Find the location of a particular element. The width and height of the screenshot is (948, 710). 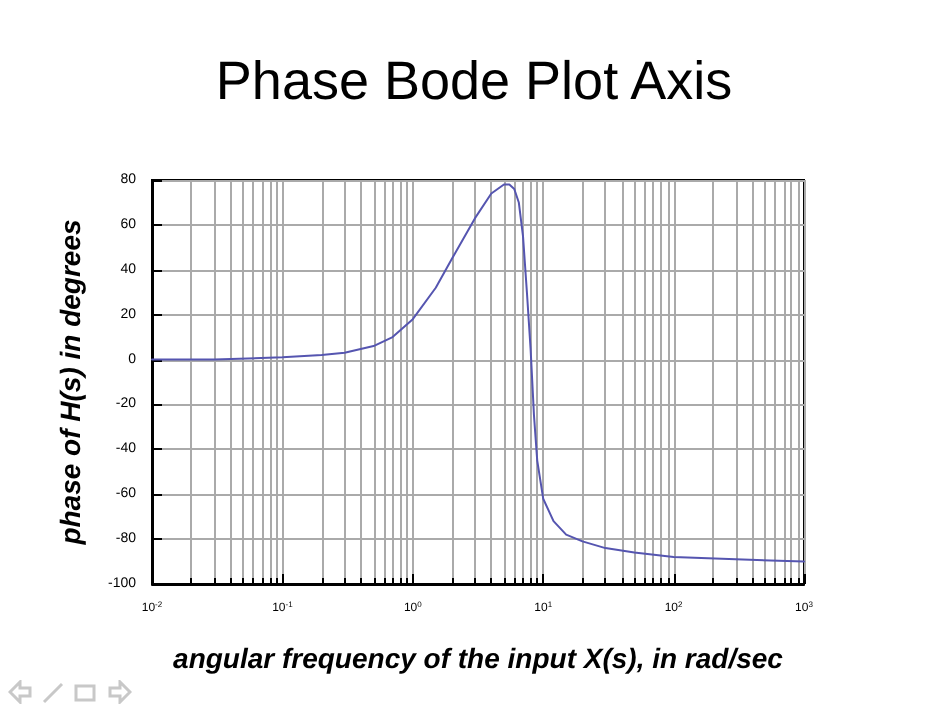

chart-title: Phase Bode Plot Axis is located at coordinates (474, 81).